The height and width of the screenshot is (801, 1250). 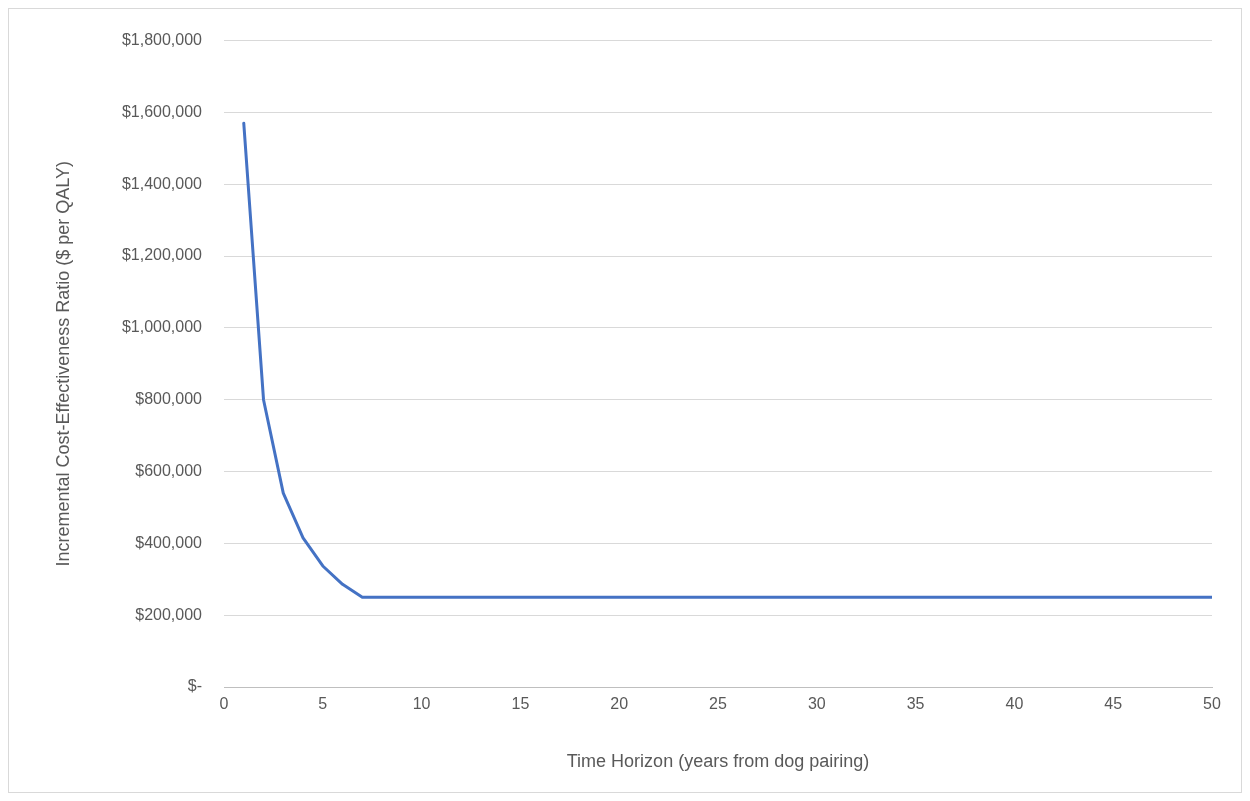 What do you see at coordinates (718, 704) in the screenshot?
I see `x-tick-label: 25` at bounding box center [718, 704].